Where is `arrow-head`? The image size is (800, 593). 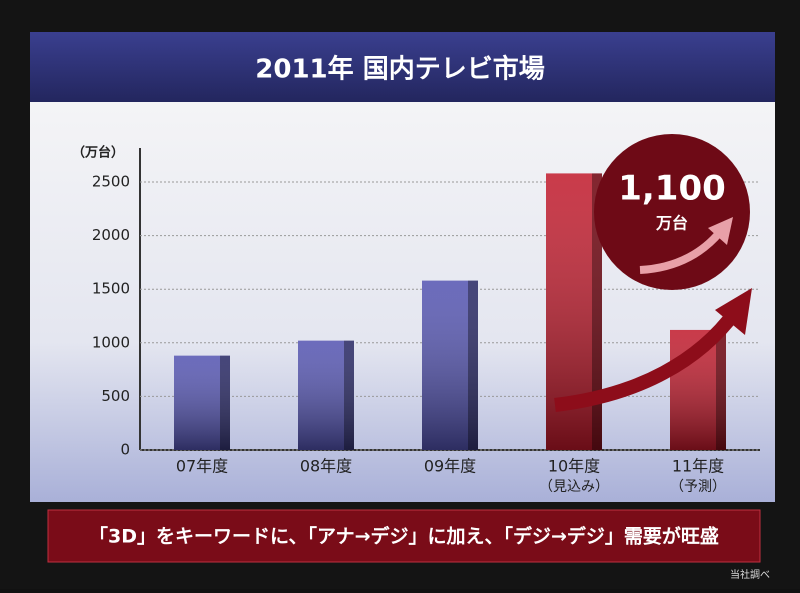 arrow-head is located at coordinates (733, 311).